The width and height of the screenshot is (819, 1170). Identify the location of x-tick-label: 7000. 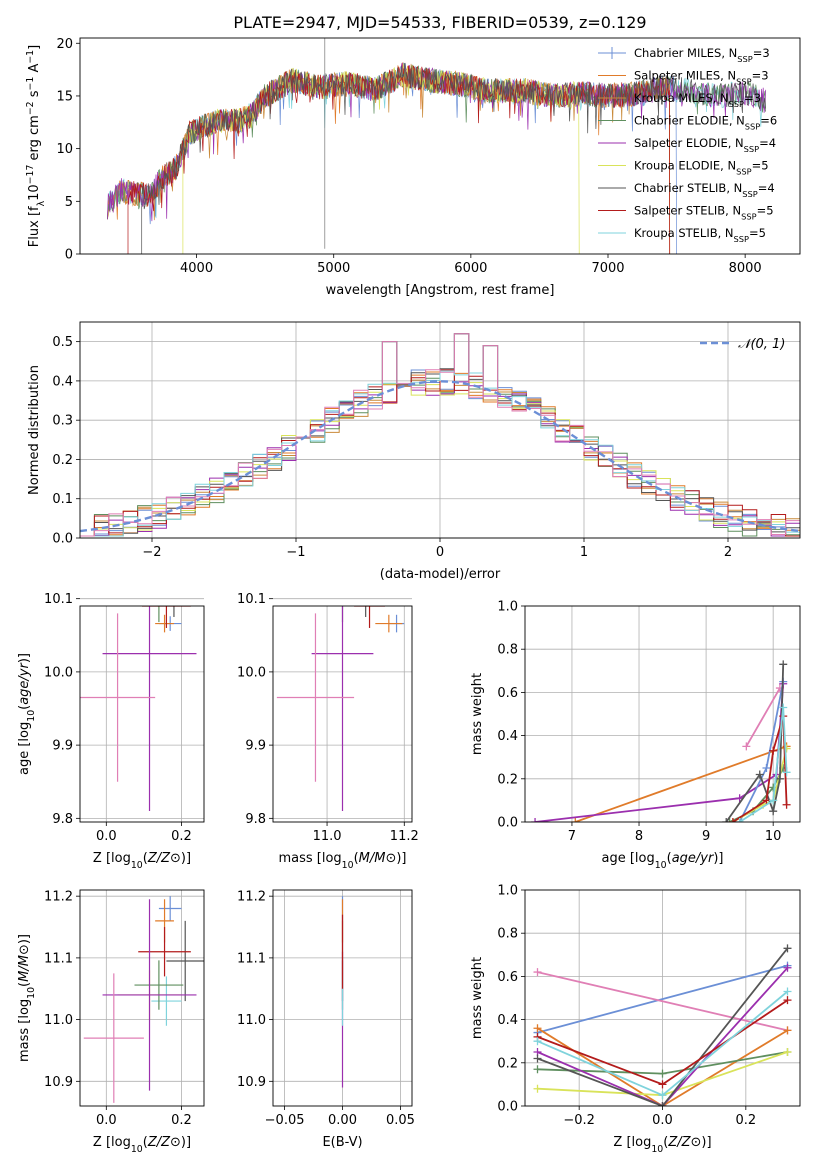
(607, 268).